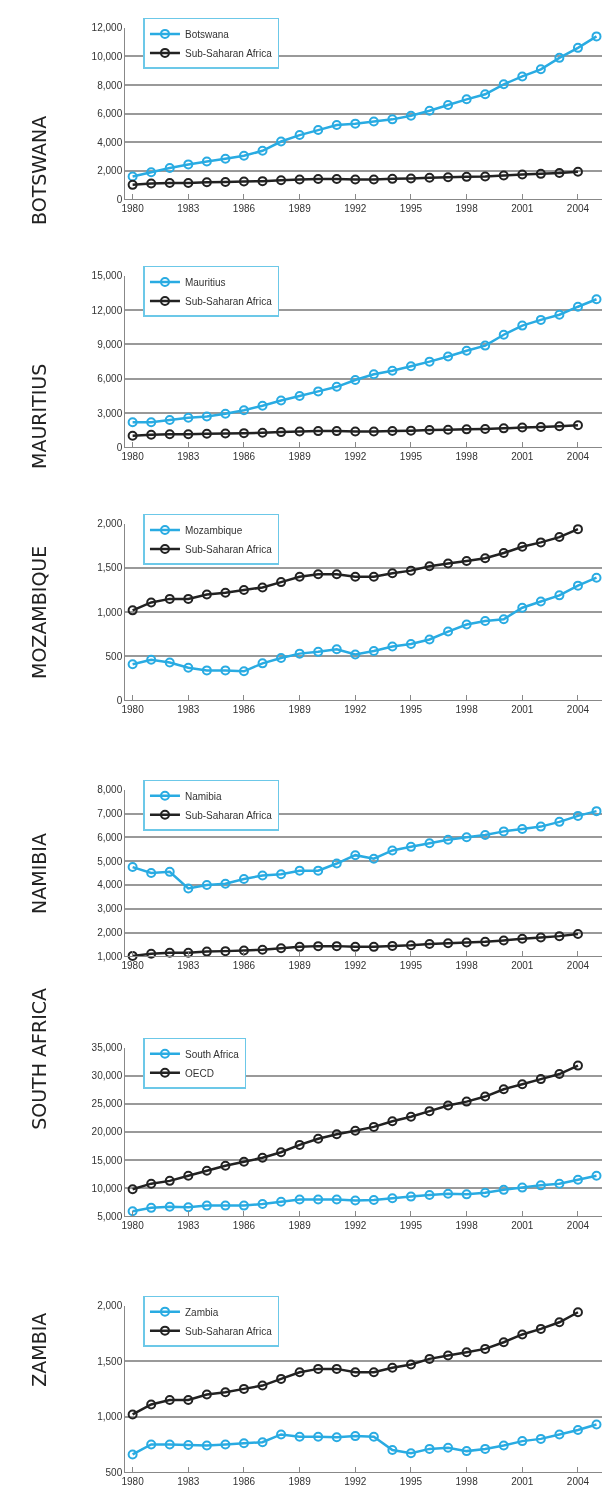 Image resolution: width=613 pixels, height=1506 pixels. What do you see at coordinates (119, 199) in the screenshot?
I see `y-tick-label: 0` at bounding box center [119, 199].